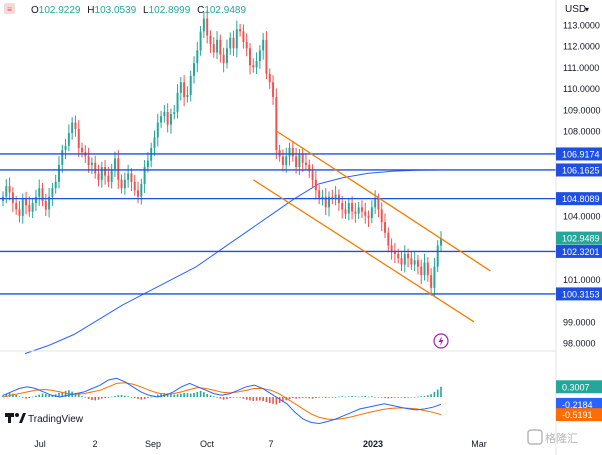 The height and width of the screenshot is (455, 602). Describe the element at coordinates (581, 47) in the screenshot. I see `price-tick-label: 112.0000` at that location.